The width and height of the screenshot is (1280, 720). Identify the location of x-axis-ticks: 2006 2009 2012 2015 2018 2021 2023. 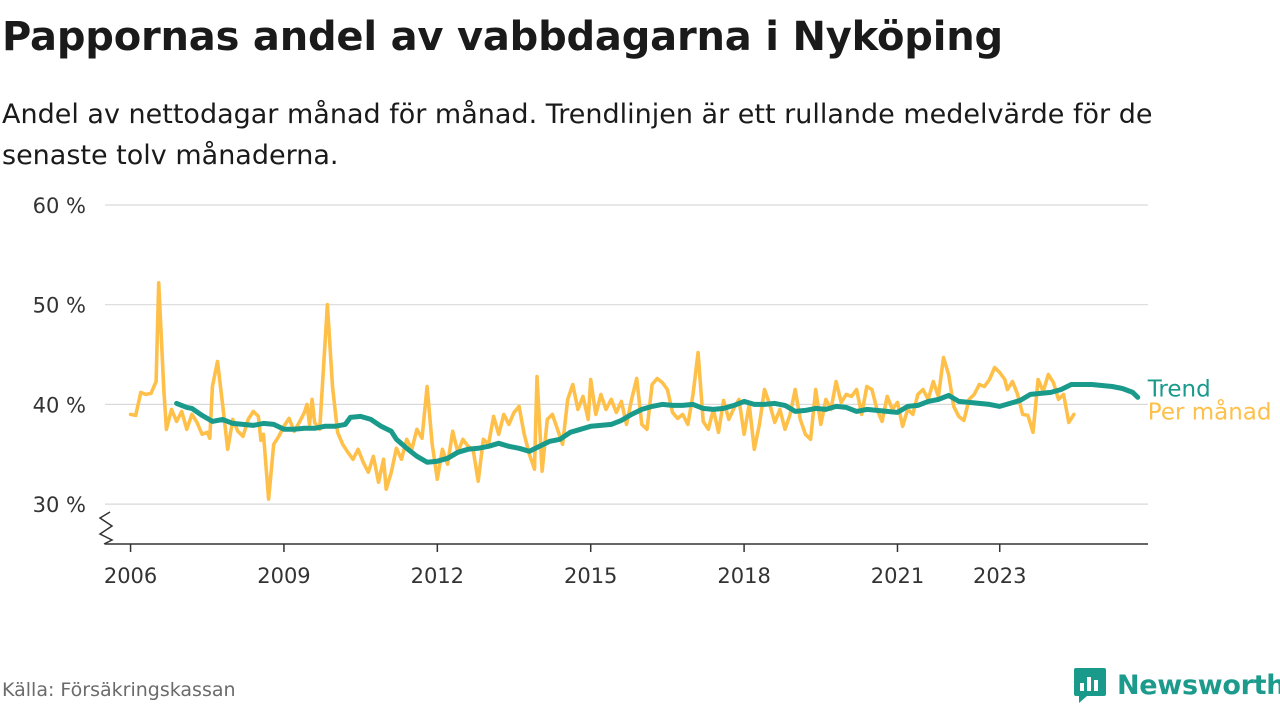
(565, 566).